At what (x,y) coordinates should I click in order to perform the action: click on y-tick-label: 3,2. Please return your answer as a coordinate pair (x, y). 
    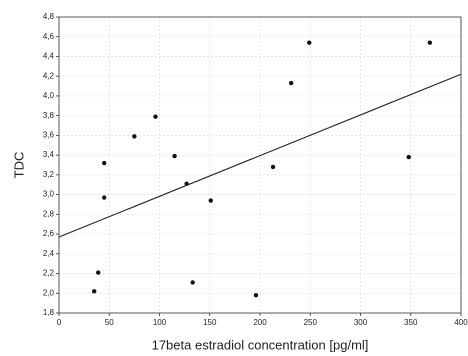
    Looking at the image, I should click on (49, 174).